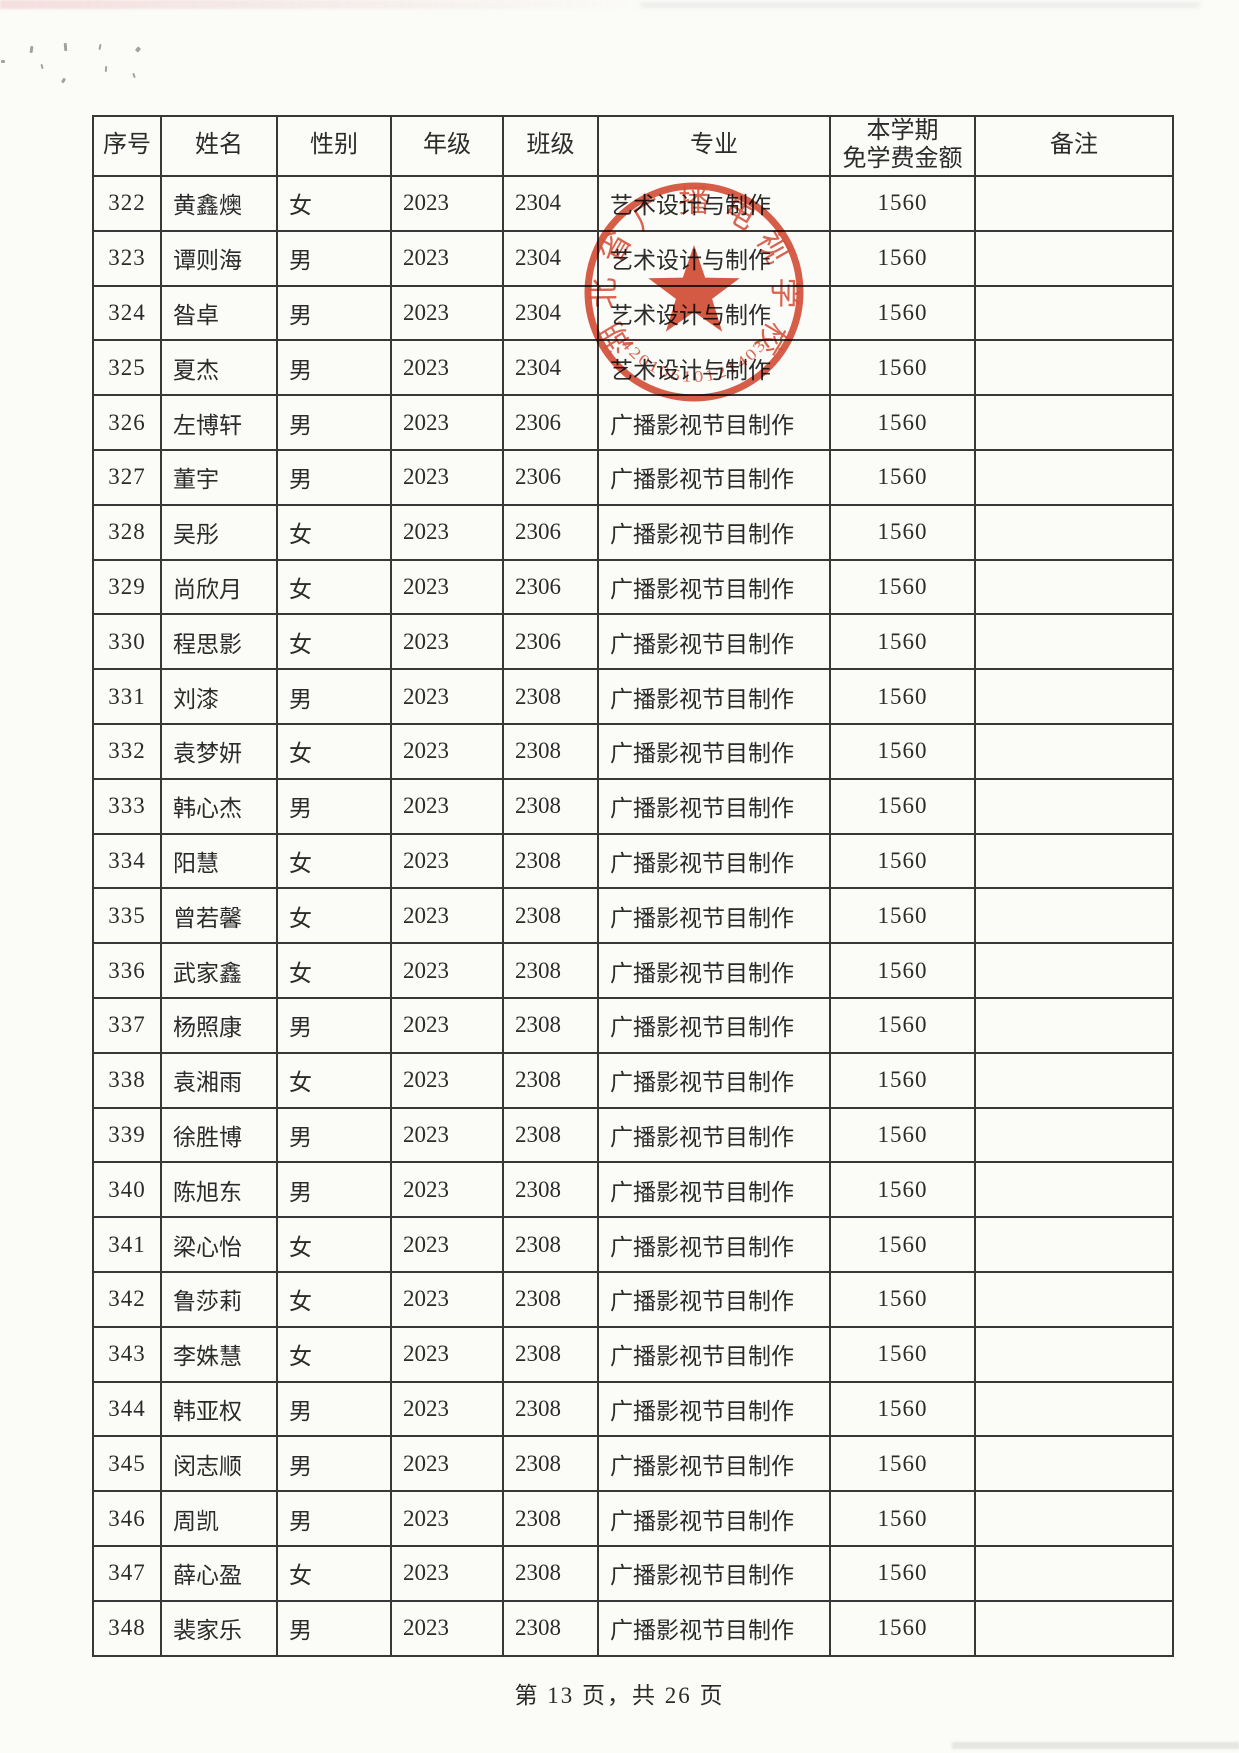 The width and height of the screenshot is (1239, 1753). Describe the element at coordinates (127, 532) in the screenshot. I see `cell-no: 328` at that location.